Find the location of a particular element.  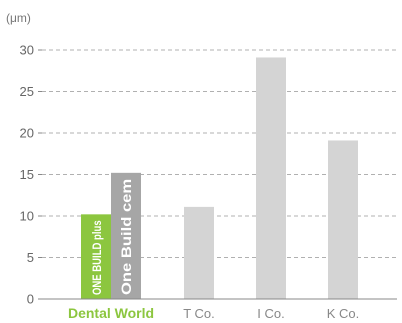

y-axis-tick-labels: 0 5 10 15 20 25 30 is located at coordinates (27, 175).